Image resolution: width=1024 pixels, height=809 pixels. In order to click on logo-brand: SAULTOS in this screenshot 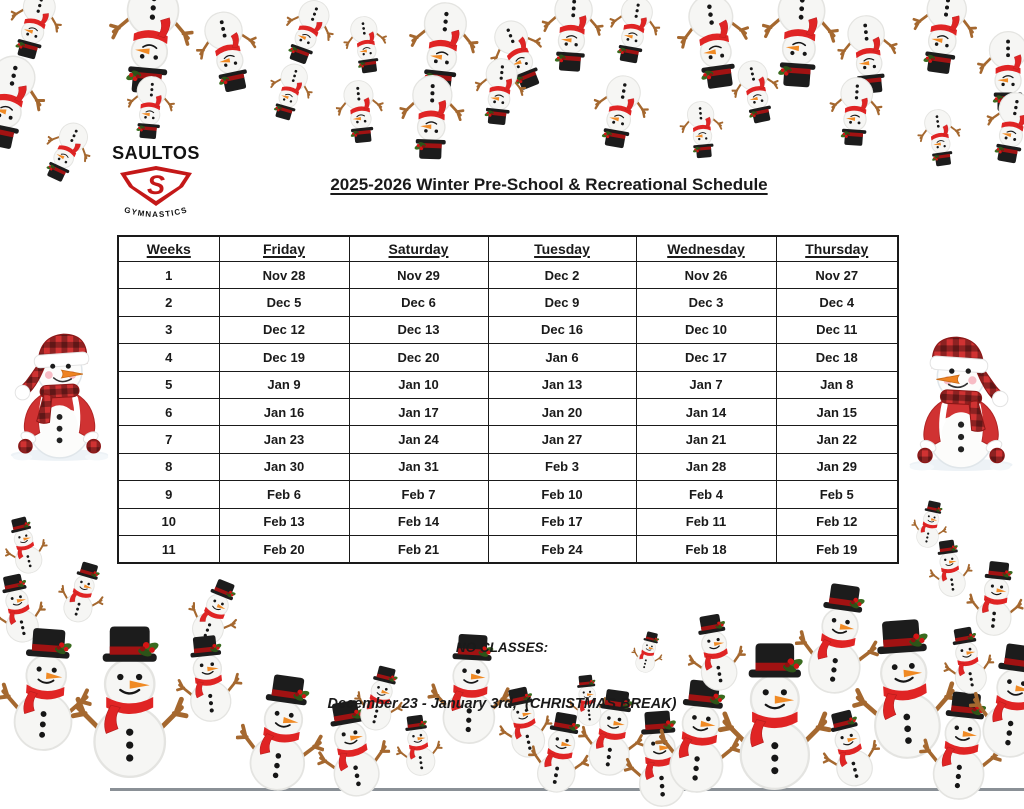, I will do `click(156, 153)`.